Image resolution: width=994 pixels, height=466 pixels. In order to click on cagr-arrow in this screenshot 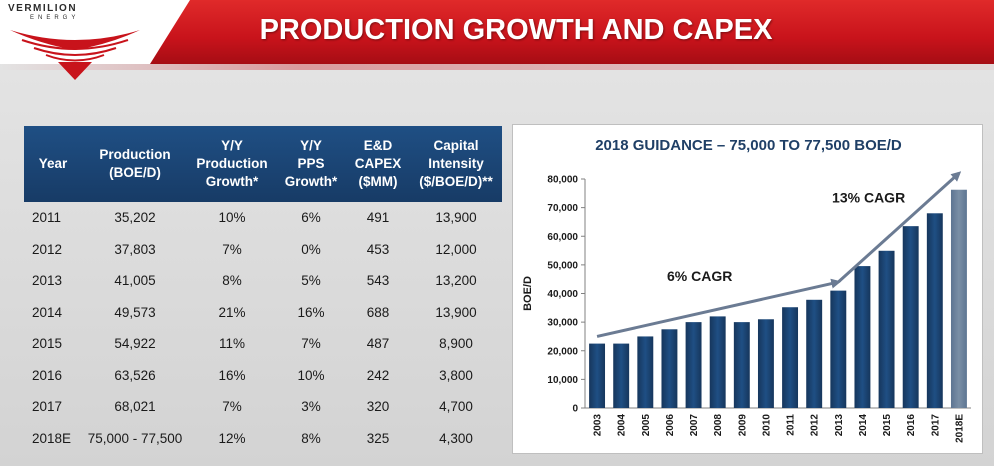, I will do `click(719, 308)`.